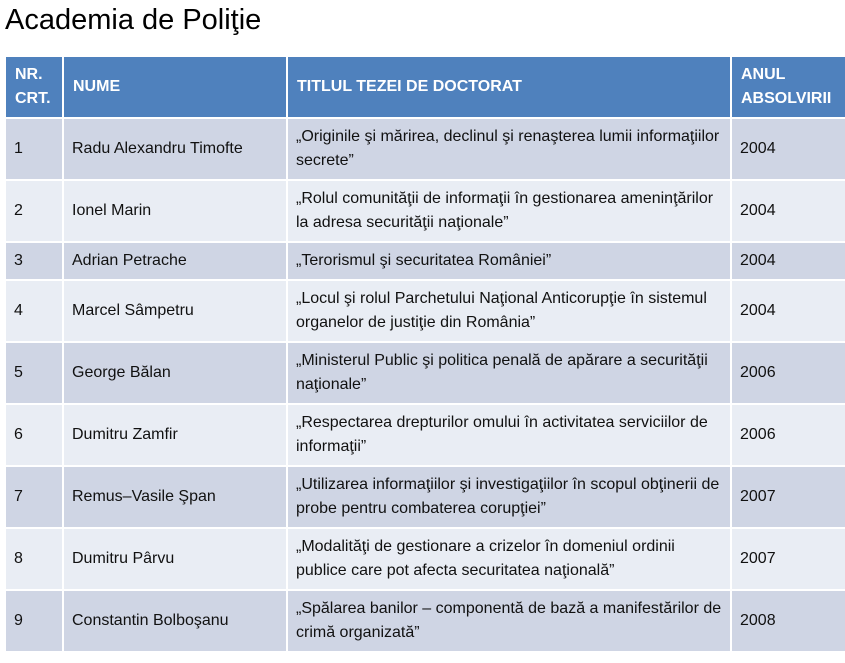  I want to click on row-name: Marcel Sâmpetru, so click(175, 311).